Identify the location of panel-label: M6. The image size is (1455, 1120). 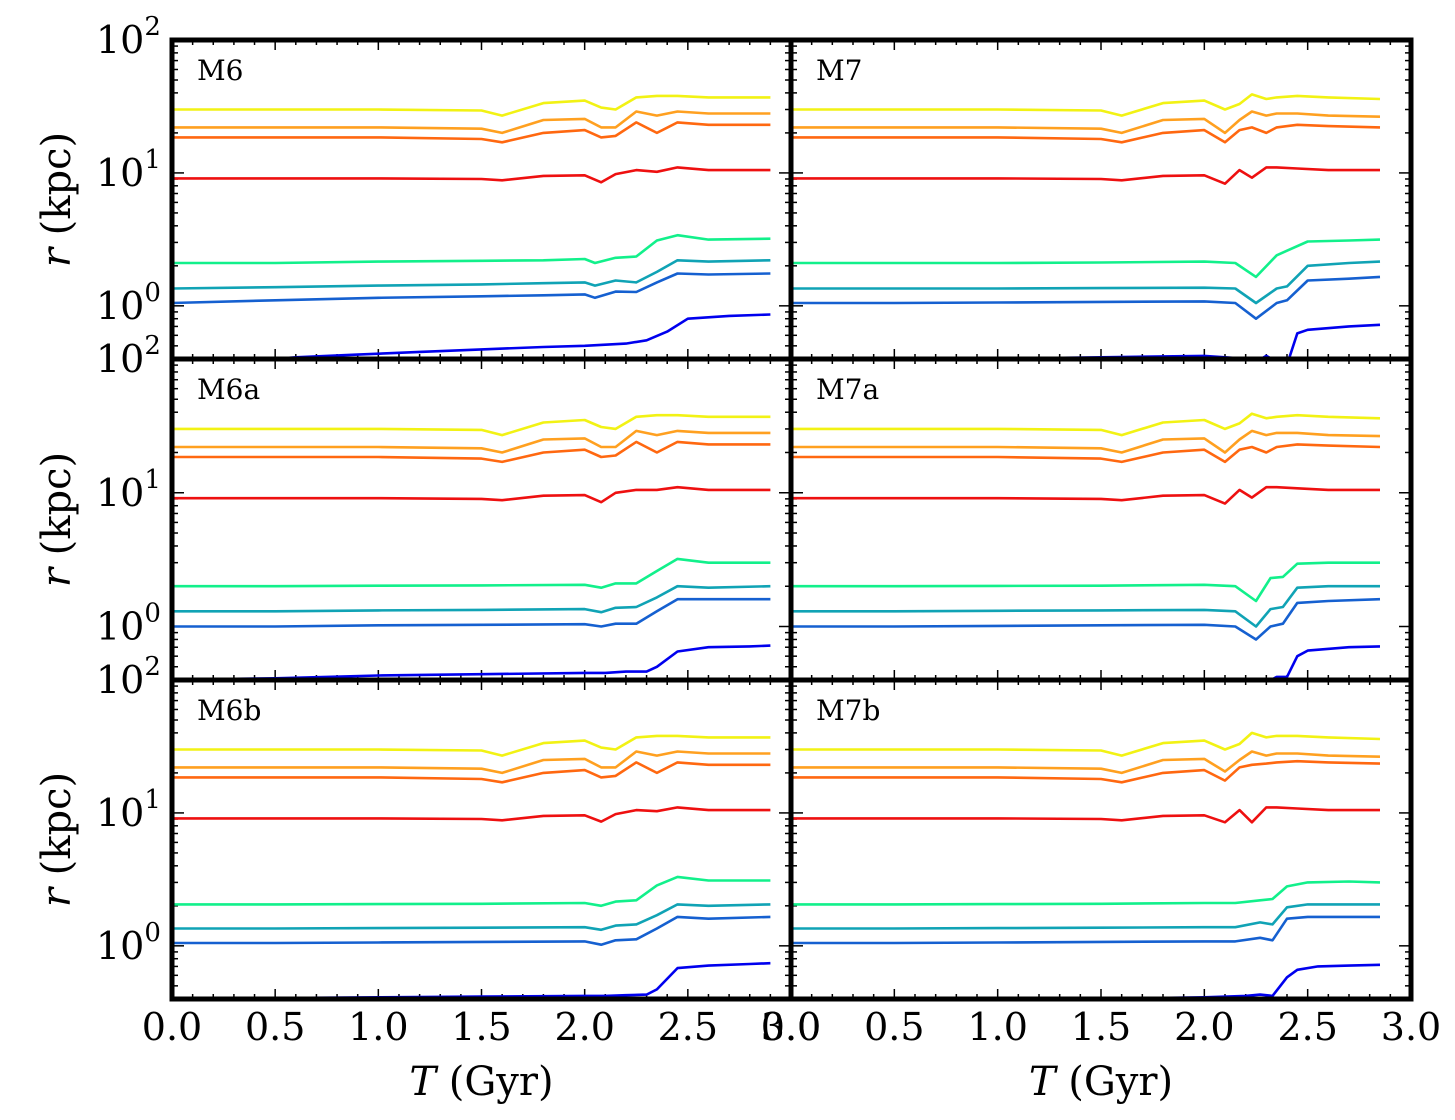
(220, 70).